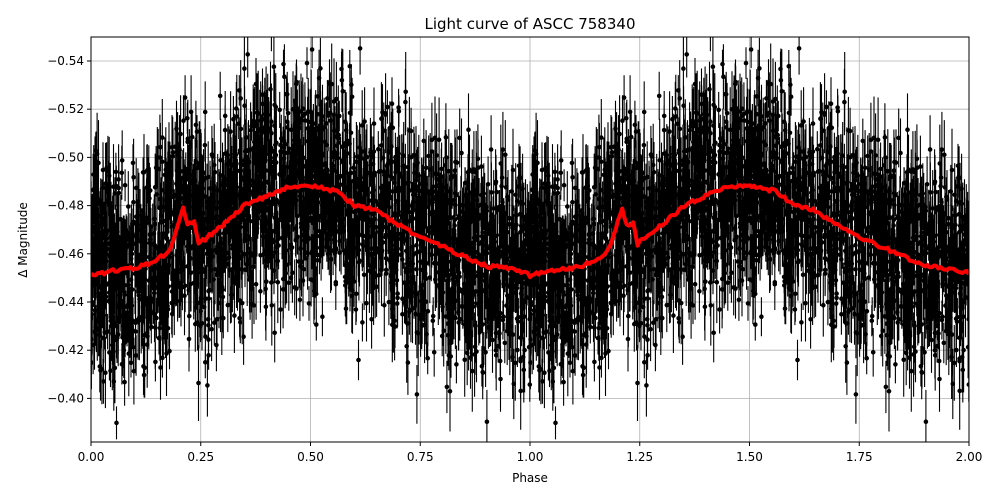 The image size is (1000, 504). Describe the element at coordinates (969, 457) in the screenshot. I see `x-tick-label: 2.00` at that location.